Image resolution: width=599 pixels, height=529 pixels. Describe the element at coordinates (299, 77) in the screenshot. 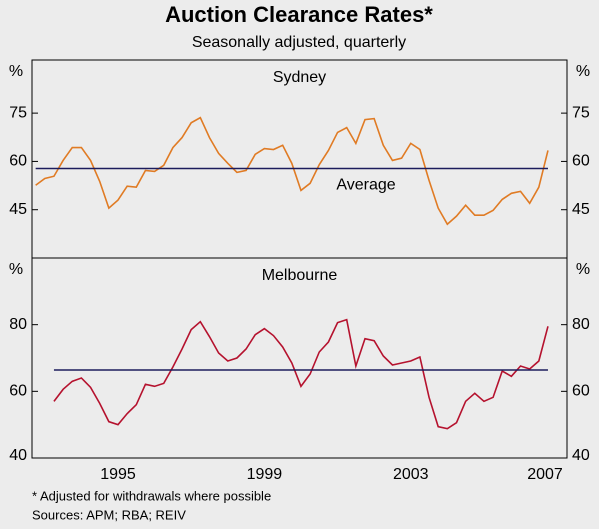

I see `panel-title: Sydney` at that location.